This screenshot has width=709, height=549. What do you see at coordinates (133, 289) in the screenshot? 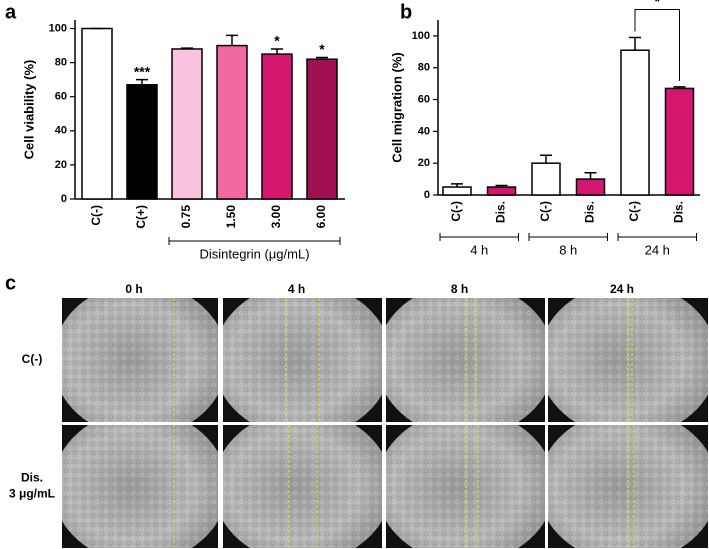
I see `column-label: 0 h` at bounding box center [133, 289].